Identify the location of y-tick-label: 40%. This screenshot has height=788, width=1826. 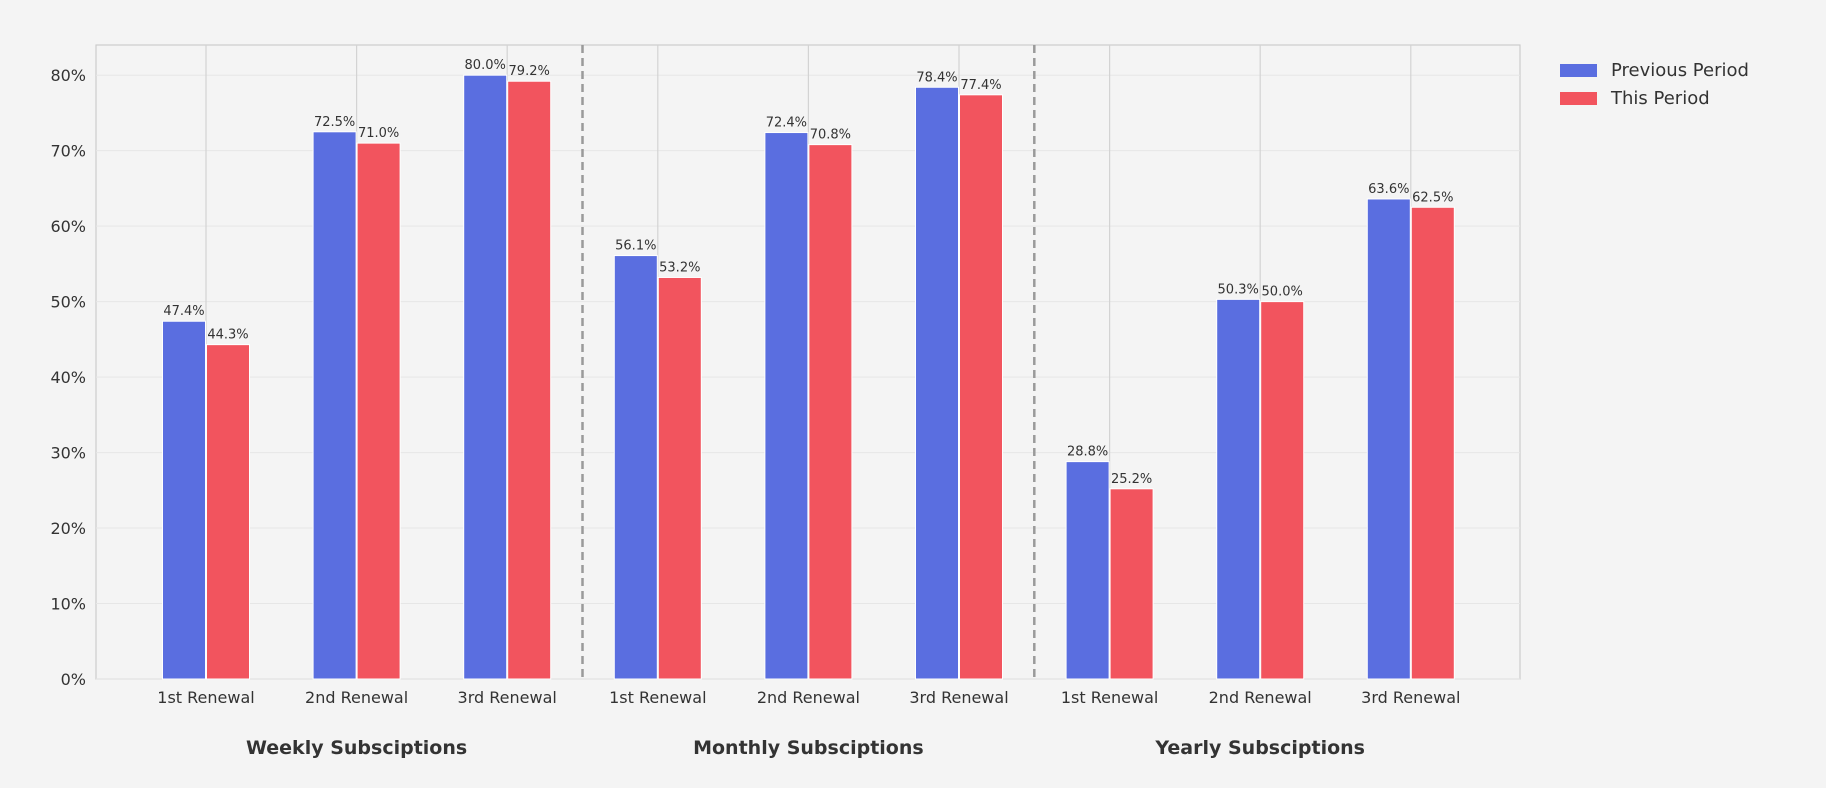
(68, 377).